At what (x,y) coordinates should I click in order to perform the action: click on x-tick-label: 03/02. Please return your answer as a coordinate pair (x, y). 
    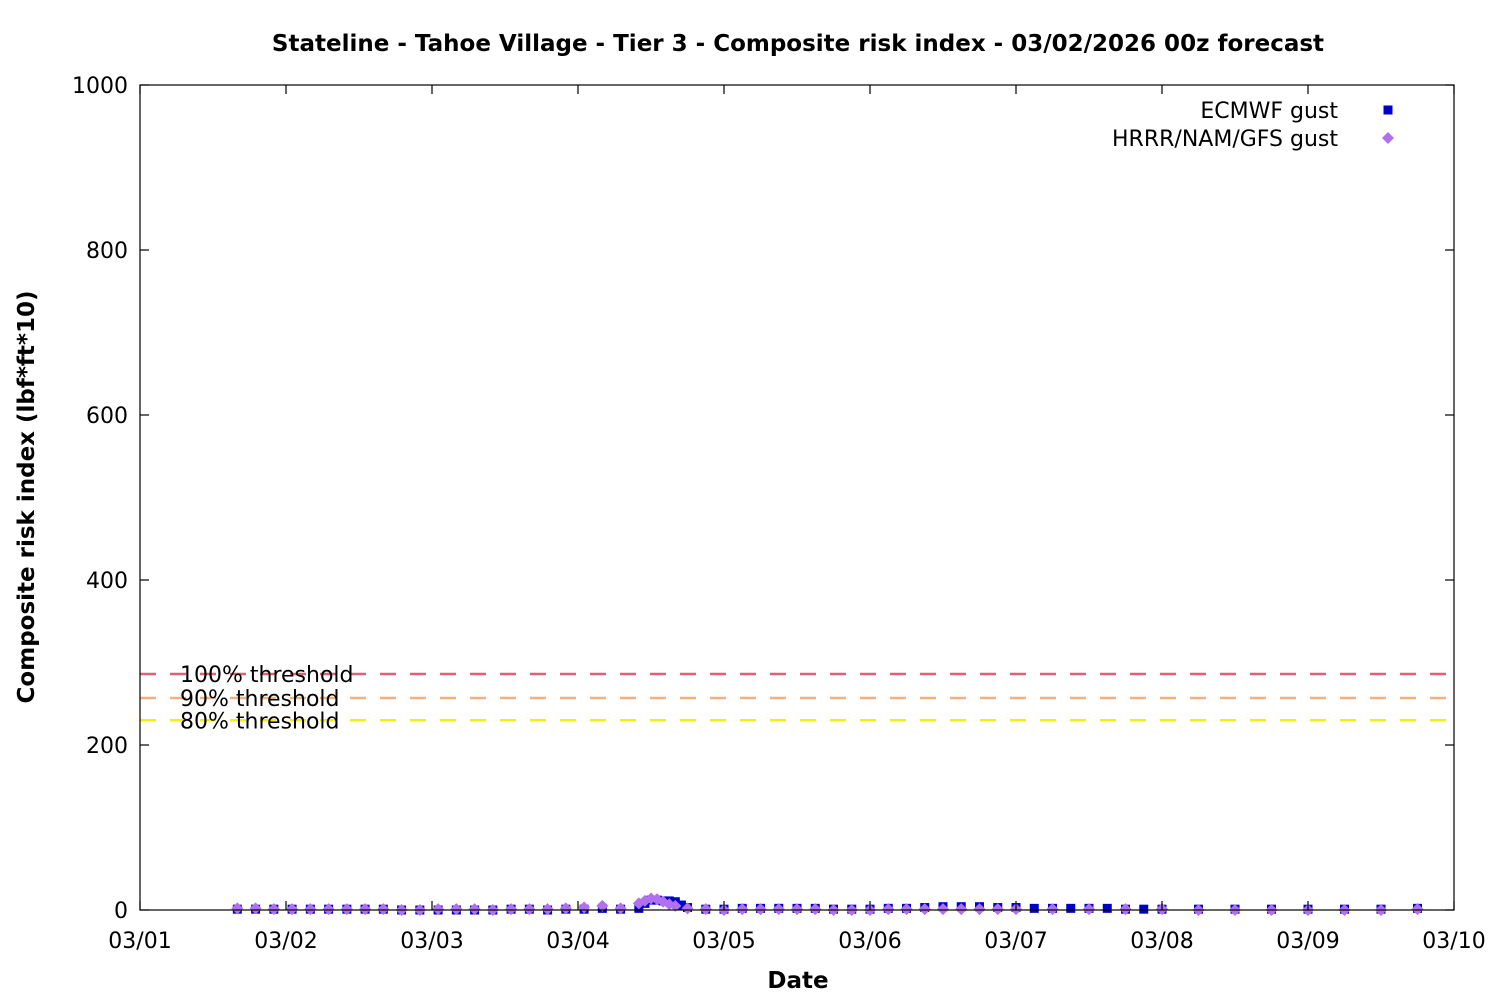
    Looking at the image, I should click on (285, 941).